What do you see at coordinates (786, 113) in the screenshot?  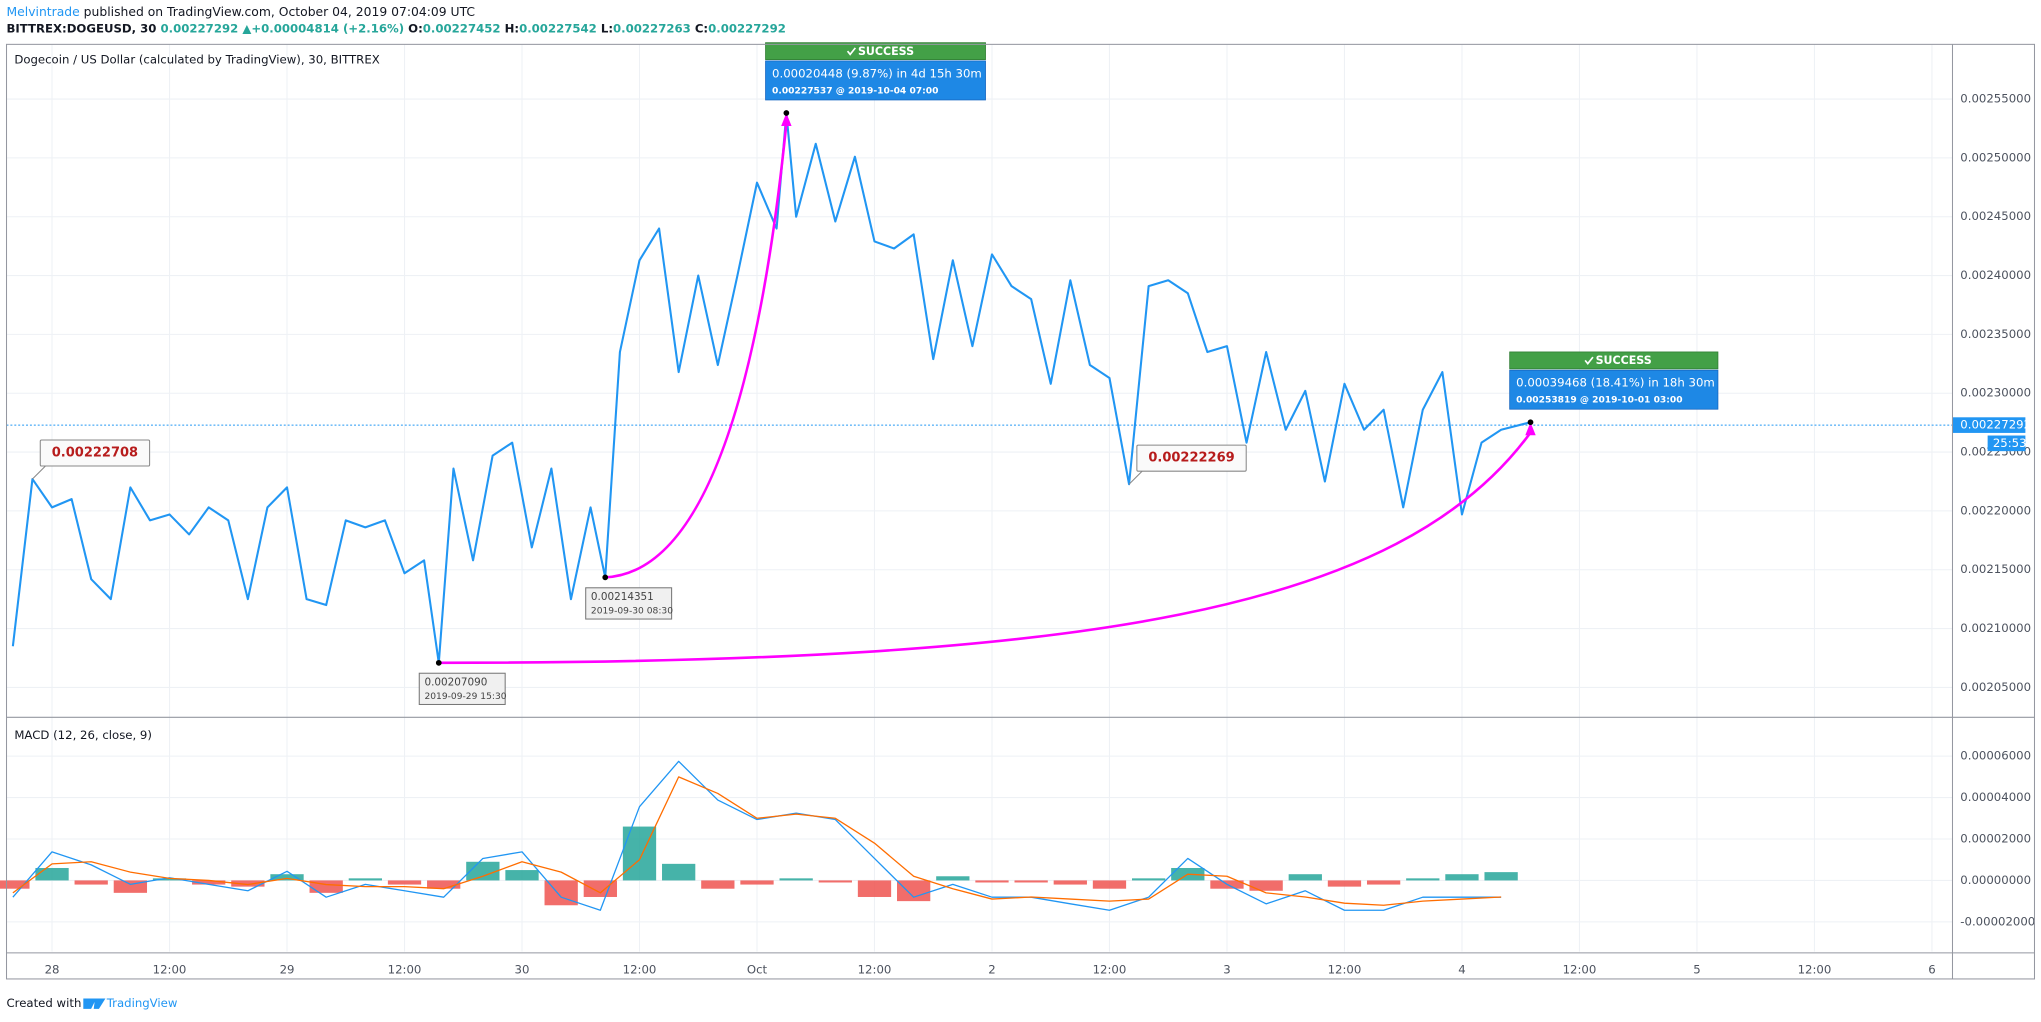 I see `target-dot` at bounding box center [786, 113].